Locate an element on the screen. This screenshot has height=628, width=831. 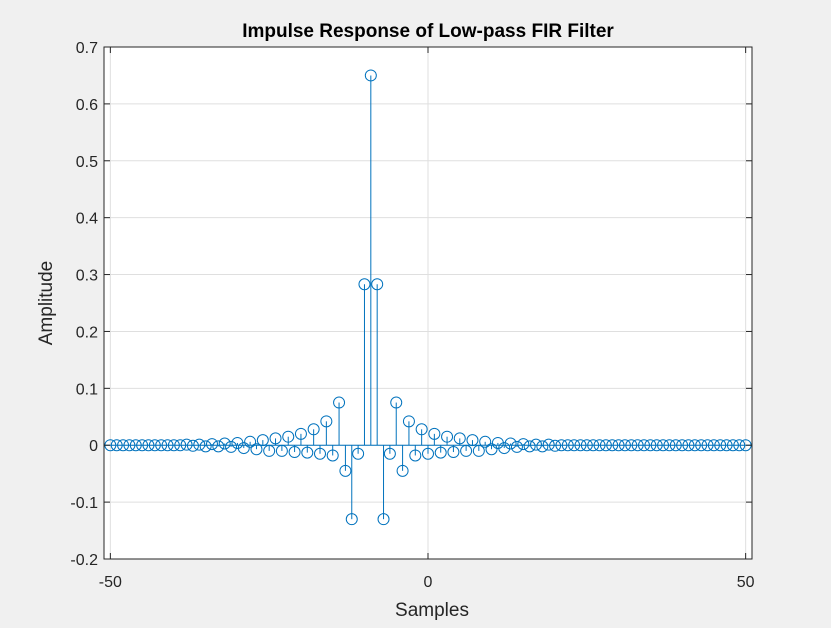
x-tick-label: -50 is located at coordinates (110, 582).